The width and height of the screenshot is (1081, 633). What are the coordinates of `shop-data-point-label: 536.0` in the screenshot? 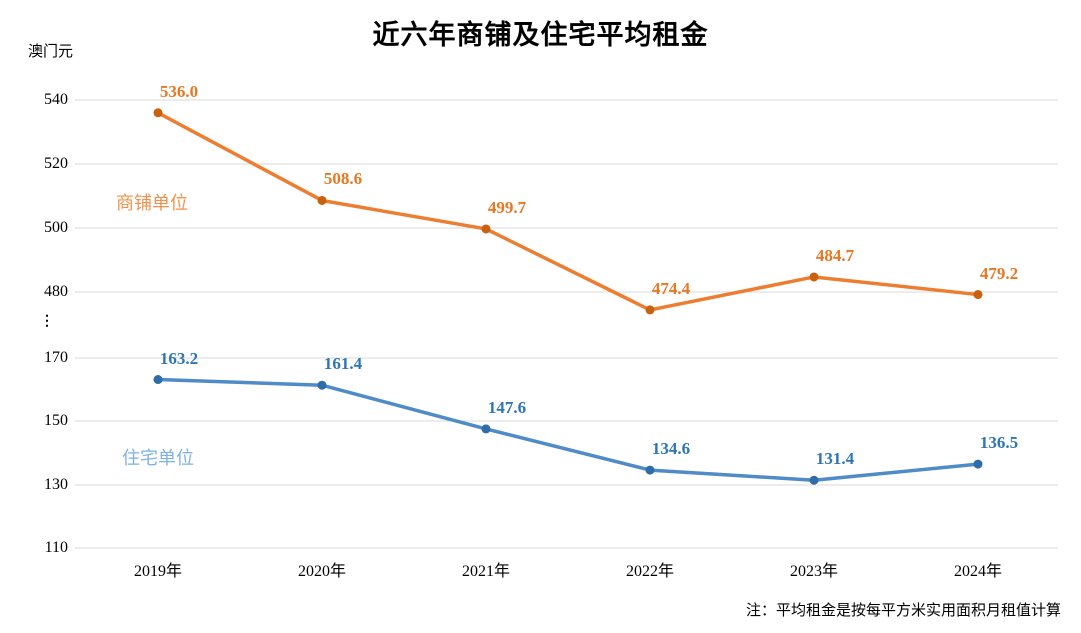 It's located at (179, 91).